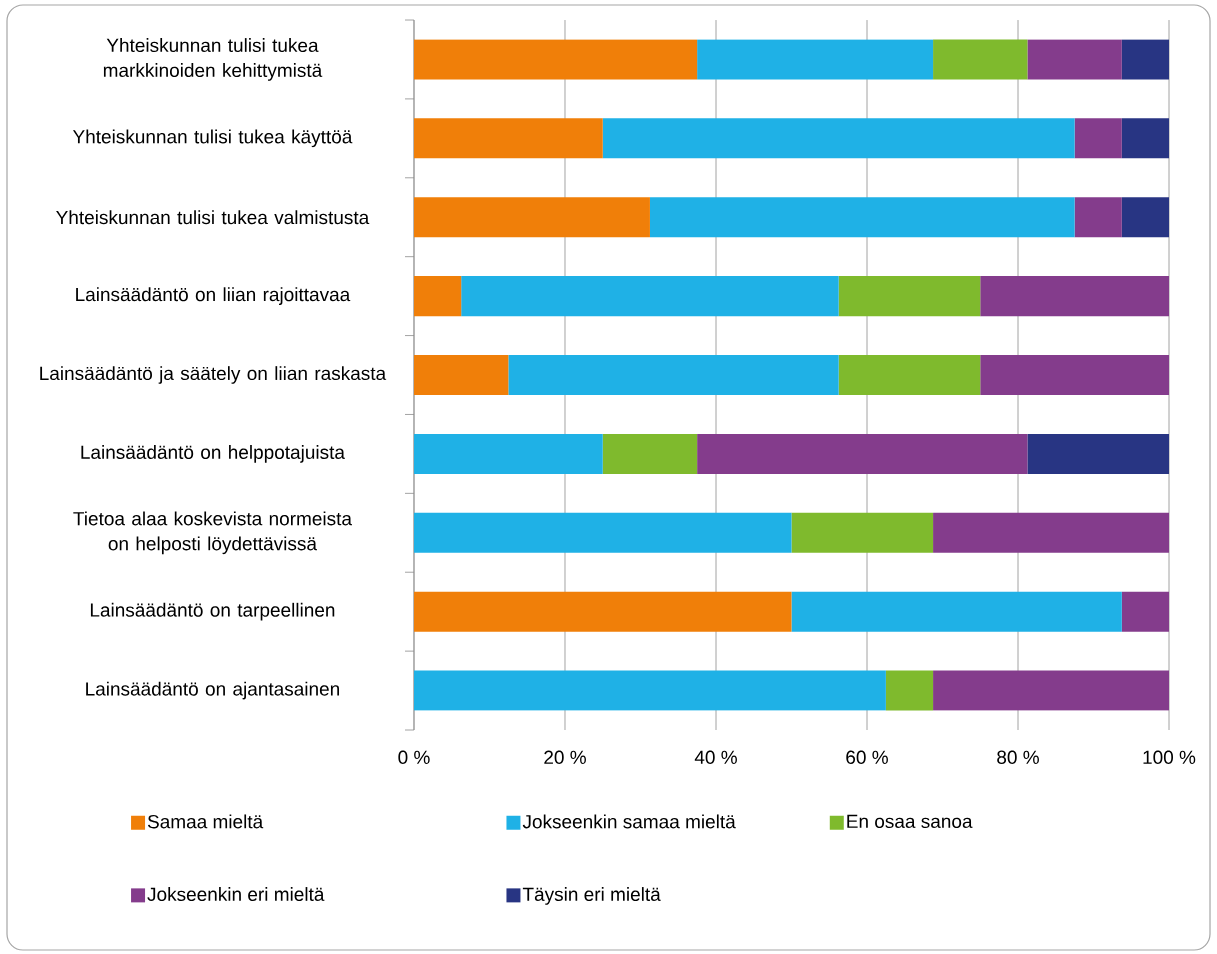 The height and width of the screenshot is (954, 1217). What do you see at coordinates (414, 757) in the screenshot?
I see `x-tick-label: 0 %` at bounding box center [414, 757].